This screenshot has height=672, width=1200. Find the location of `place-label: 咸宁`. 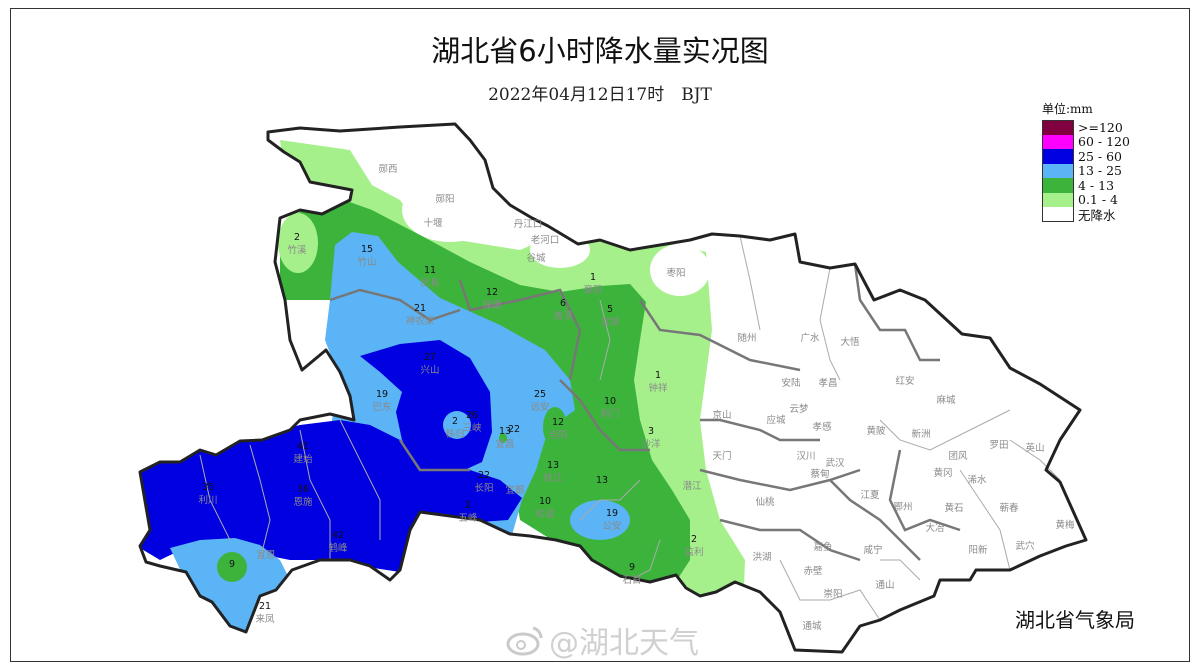

place-label: 咸宁 is located at coordinates (872, 550).